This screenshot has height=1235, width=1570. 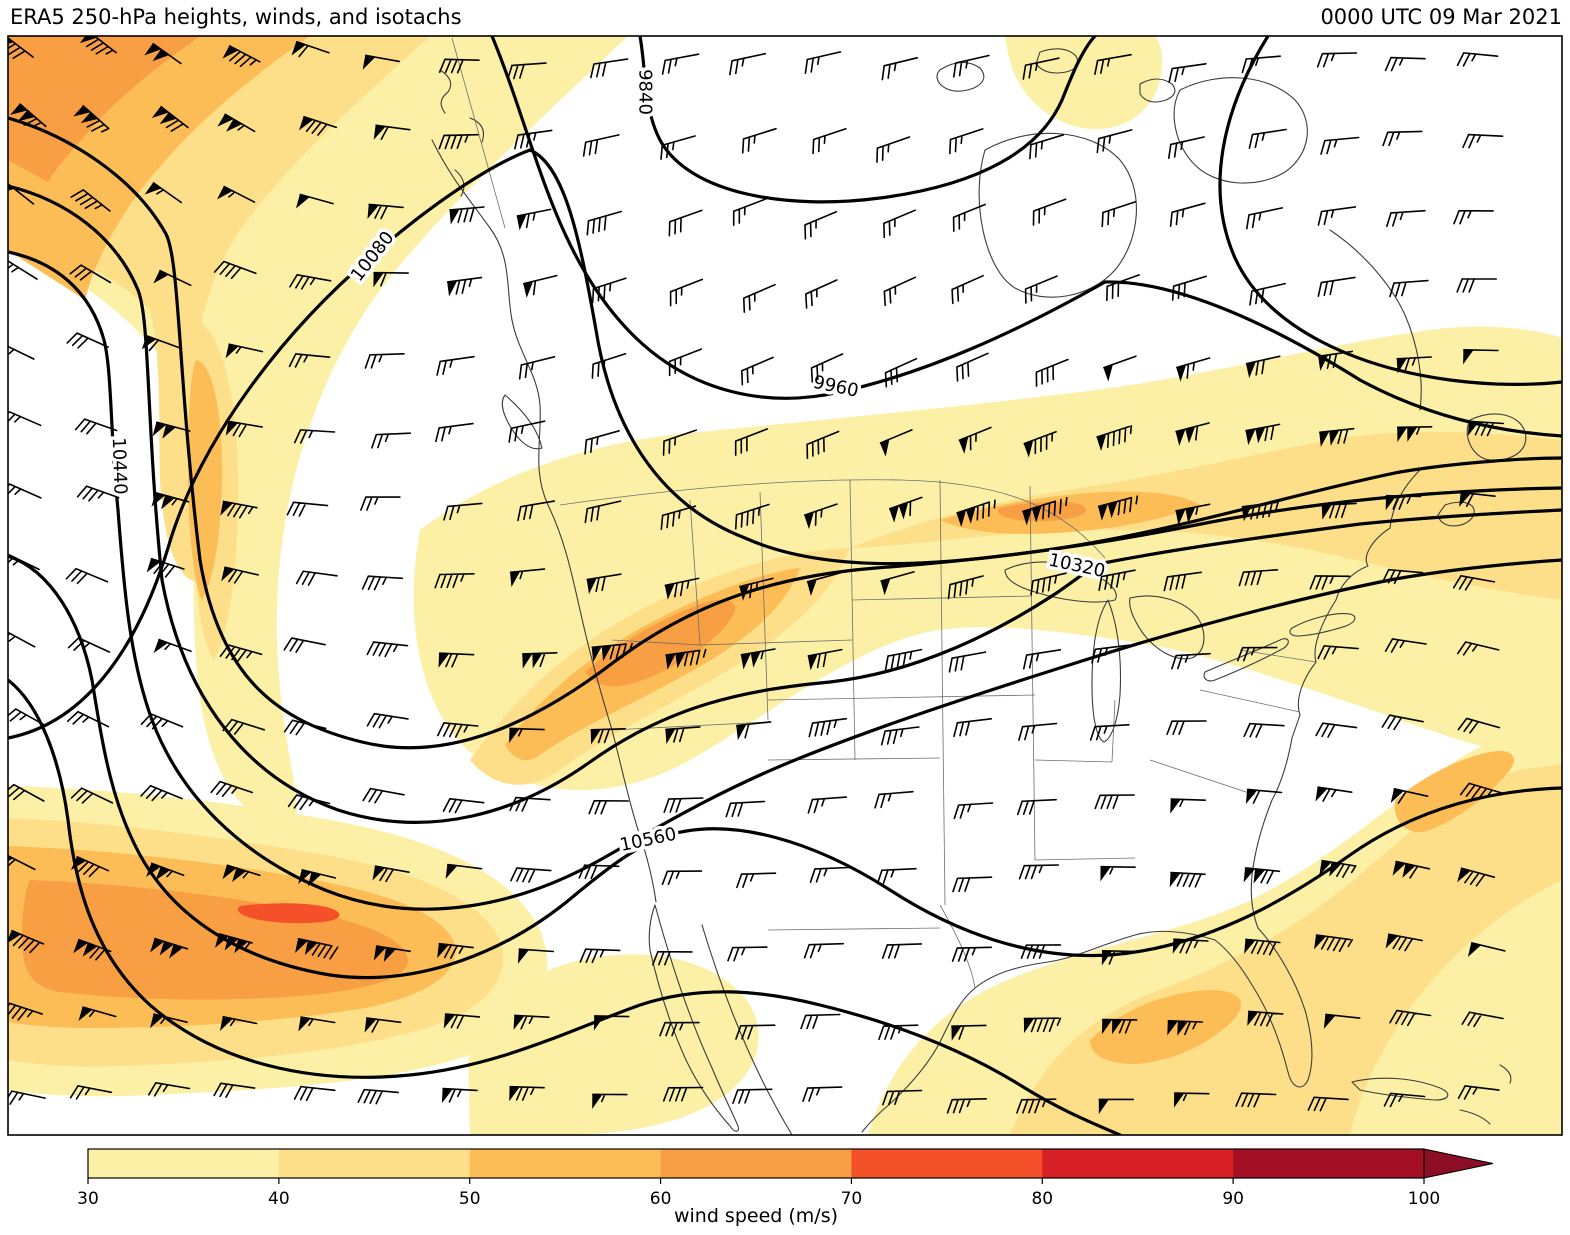 What do you see at coordinates (119, 466) in the screenshot?
I see `svg-text: 10440` at bounding box center [119, 466].